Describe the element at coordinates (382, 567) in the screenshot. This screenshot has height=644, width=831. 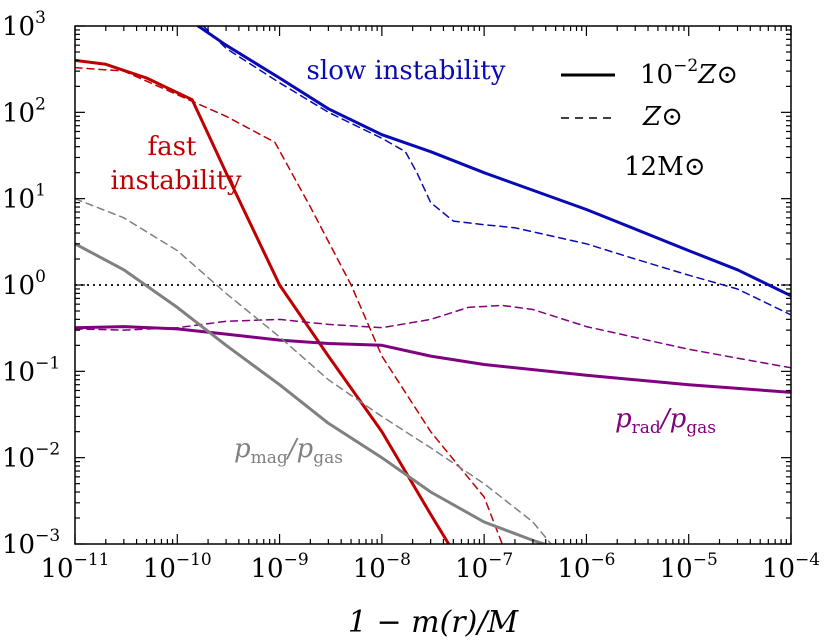
I see `x-tick-label-3: 10⁻⁸` at that location.